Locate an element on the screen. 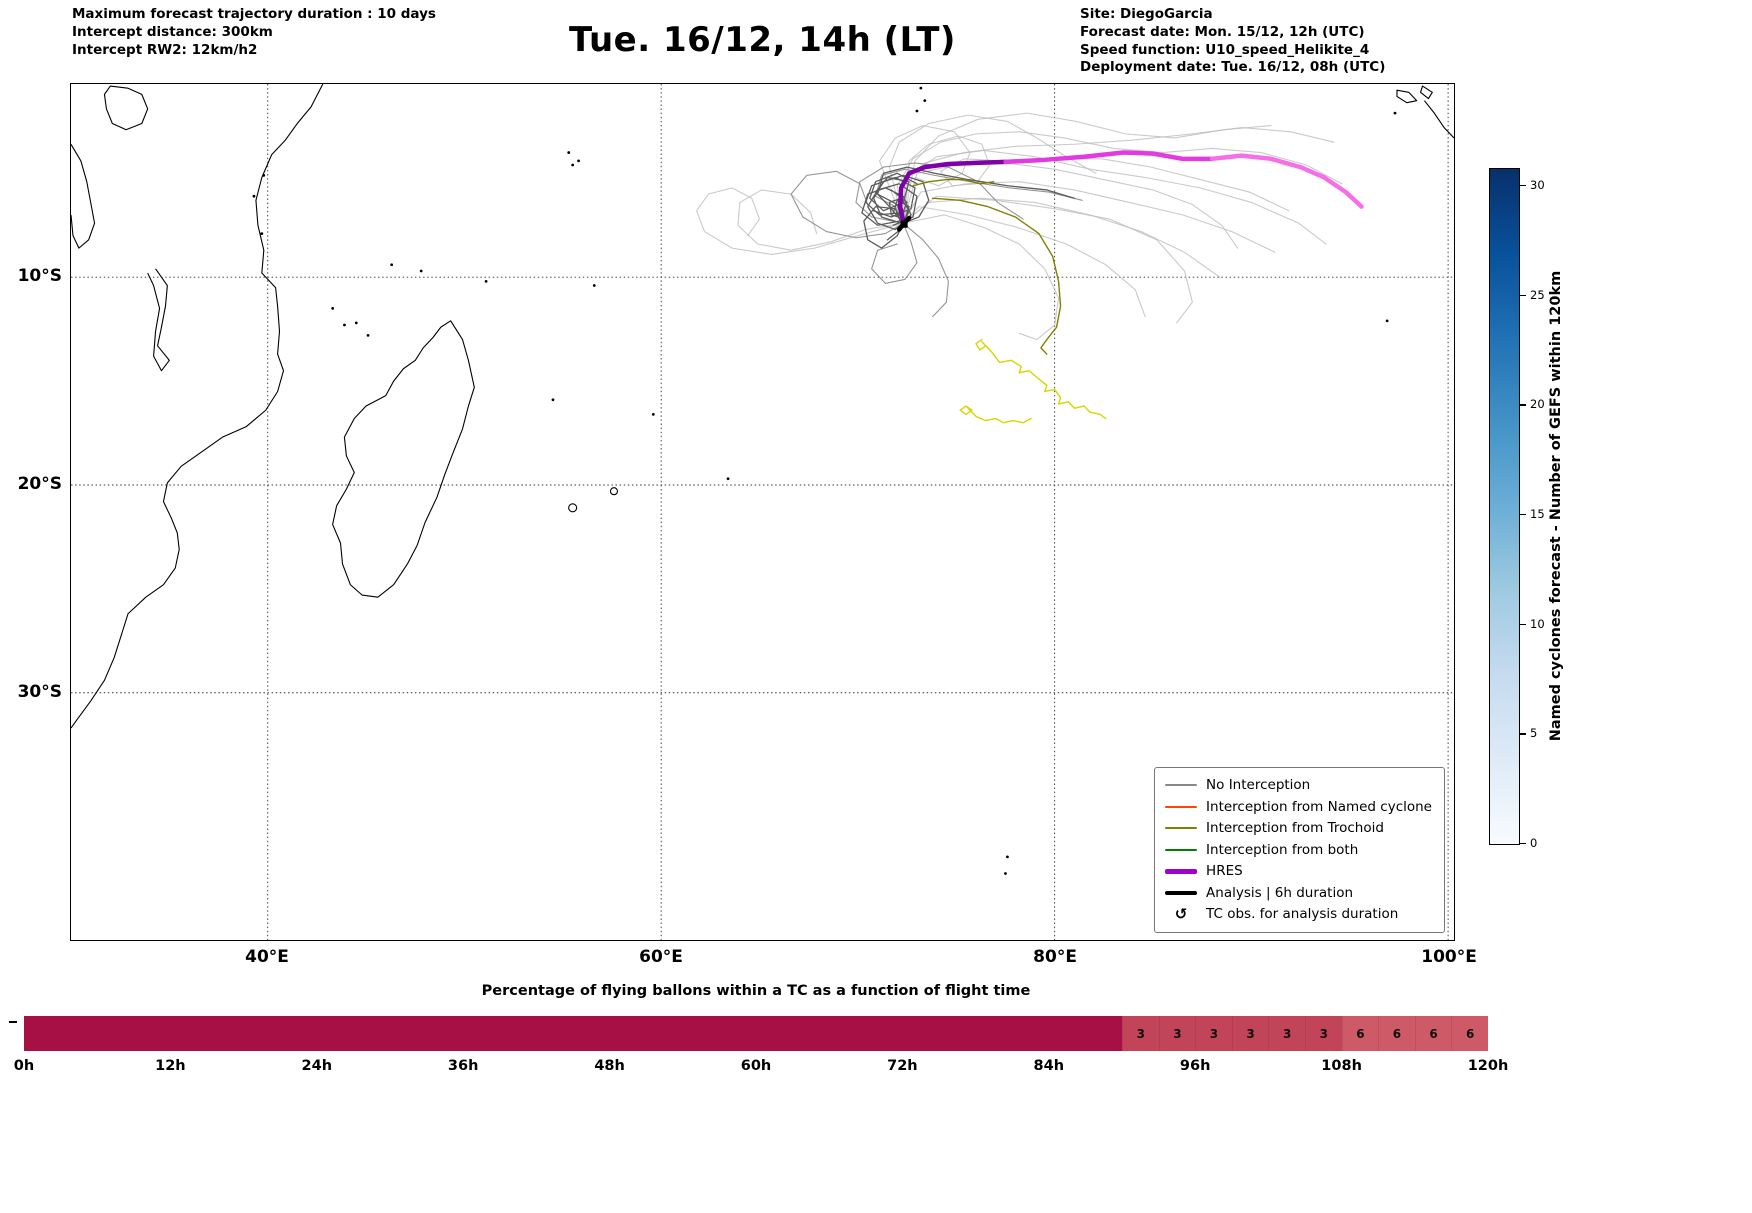 The width and height of the screenshot is (1752, 1213). timeline-tick-label: 48h is located at coordinates (609, 1066).